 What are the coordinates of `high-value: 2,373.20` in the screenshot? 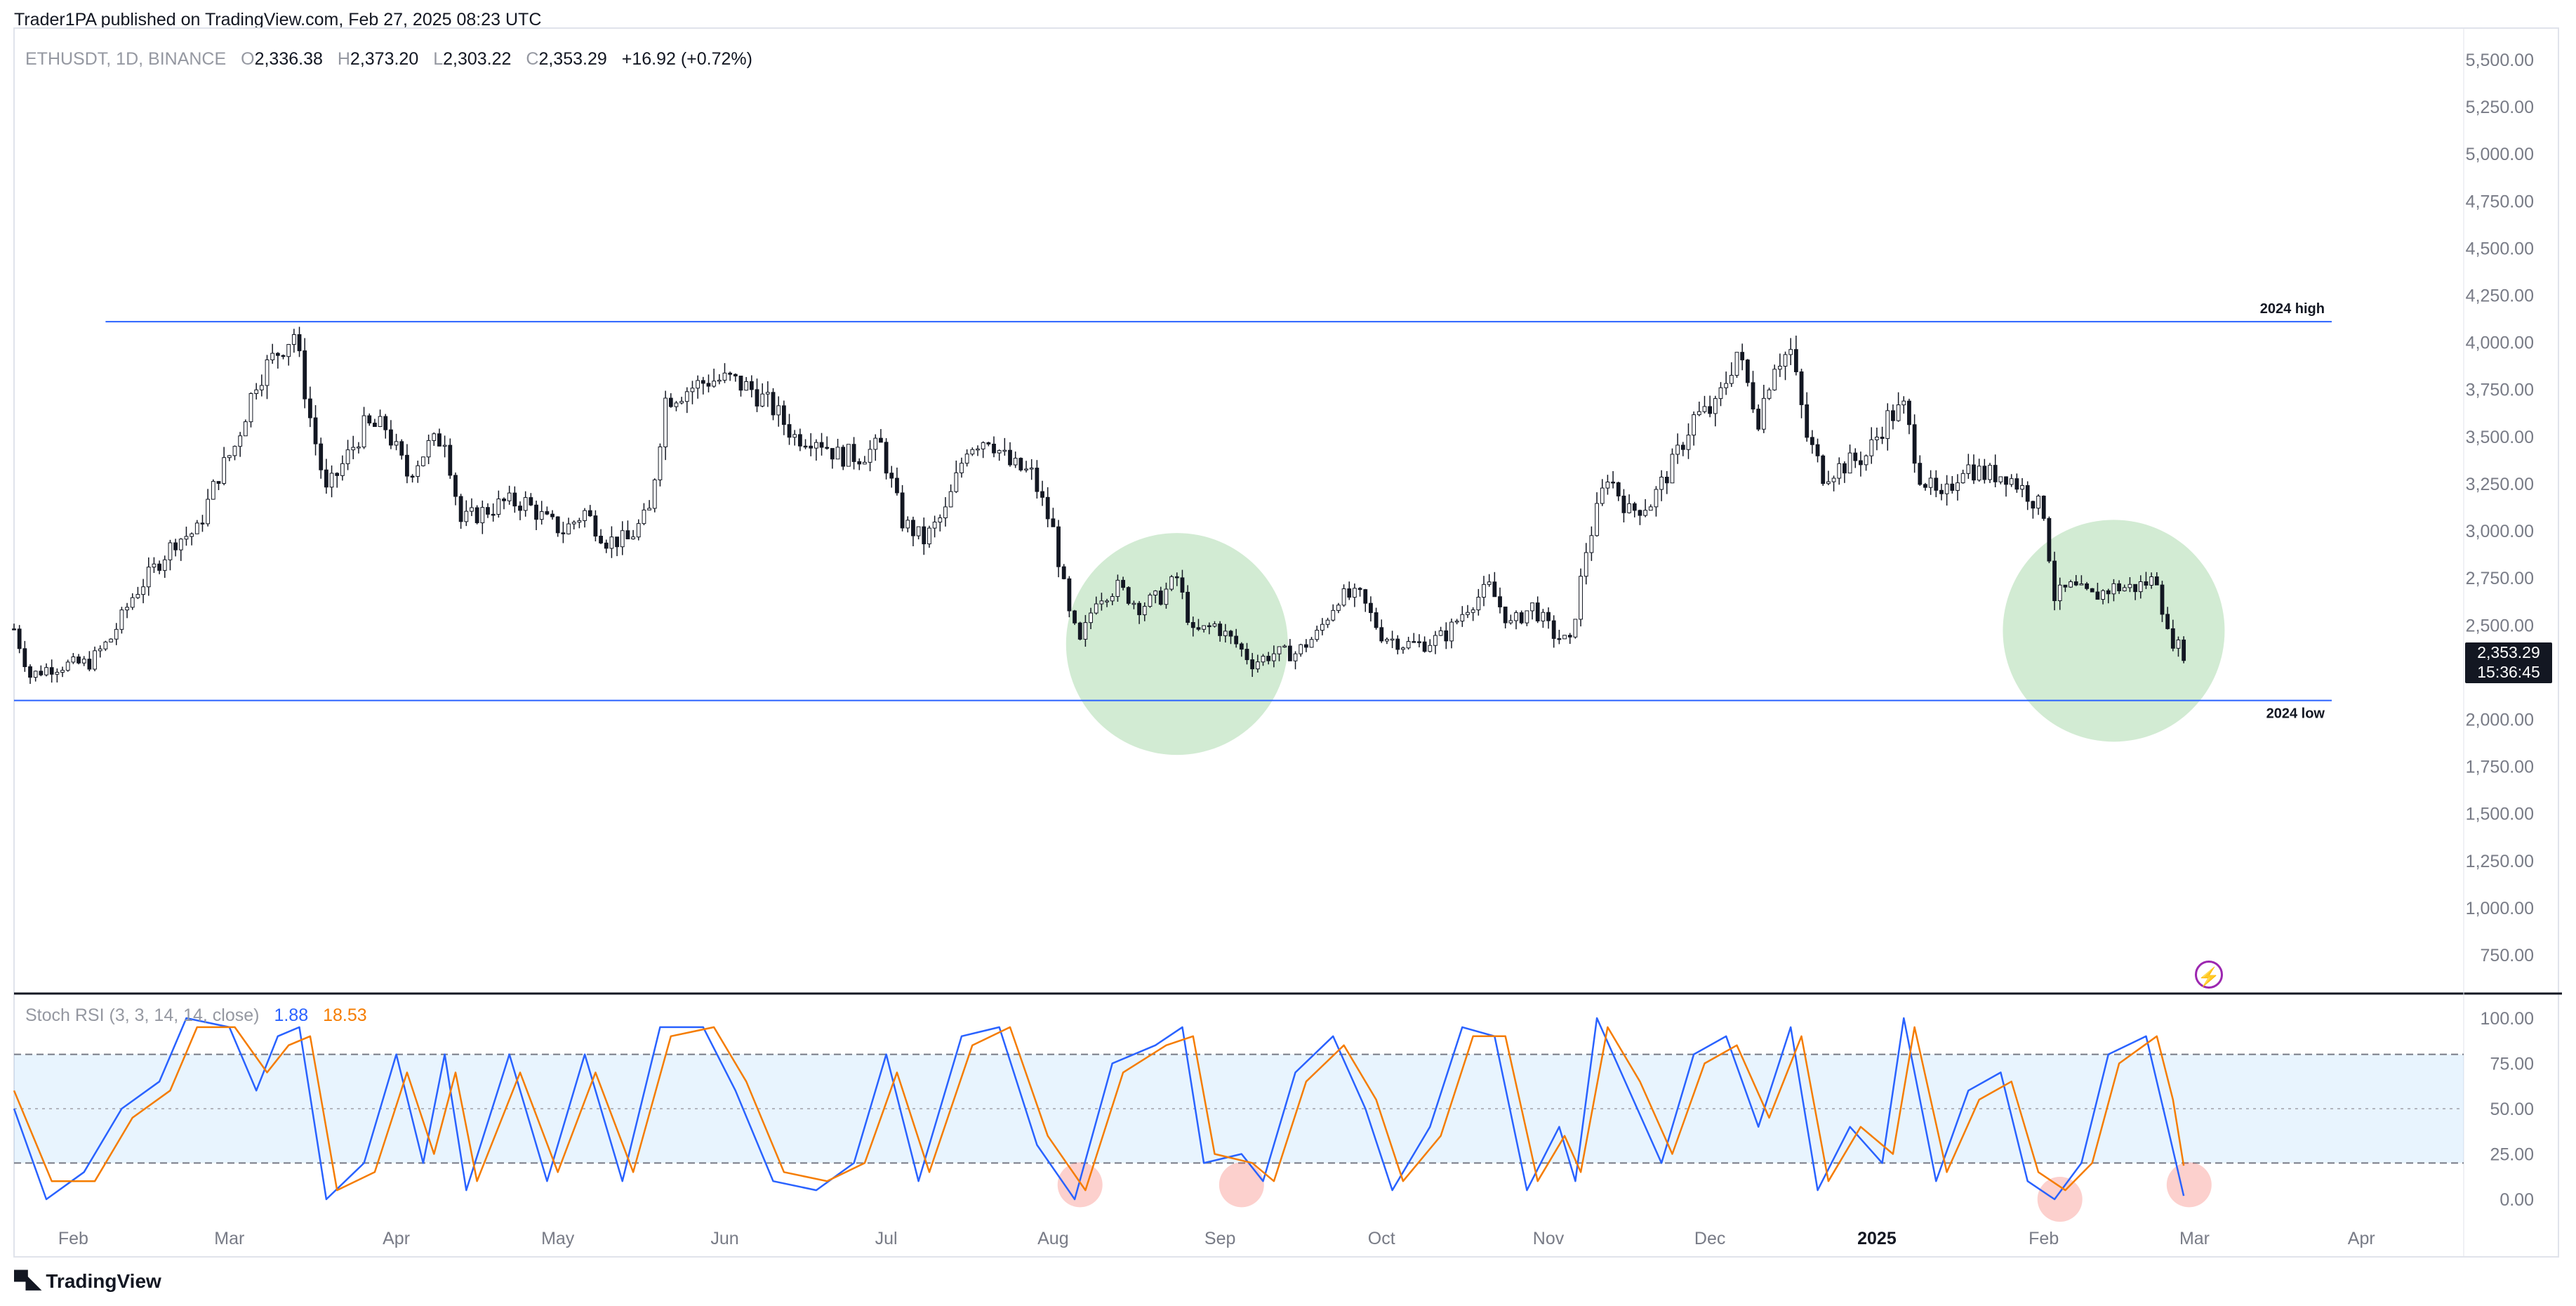 It's located at (384, 59).